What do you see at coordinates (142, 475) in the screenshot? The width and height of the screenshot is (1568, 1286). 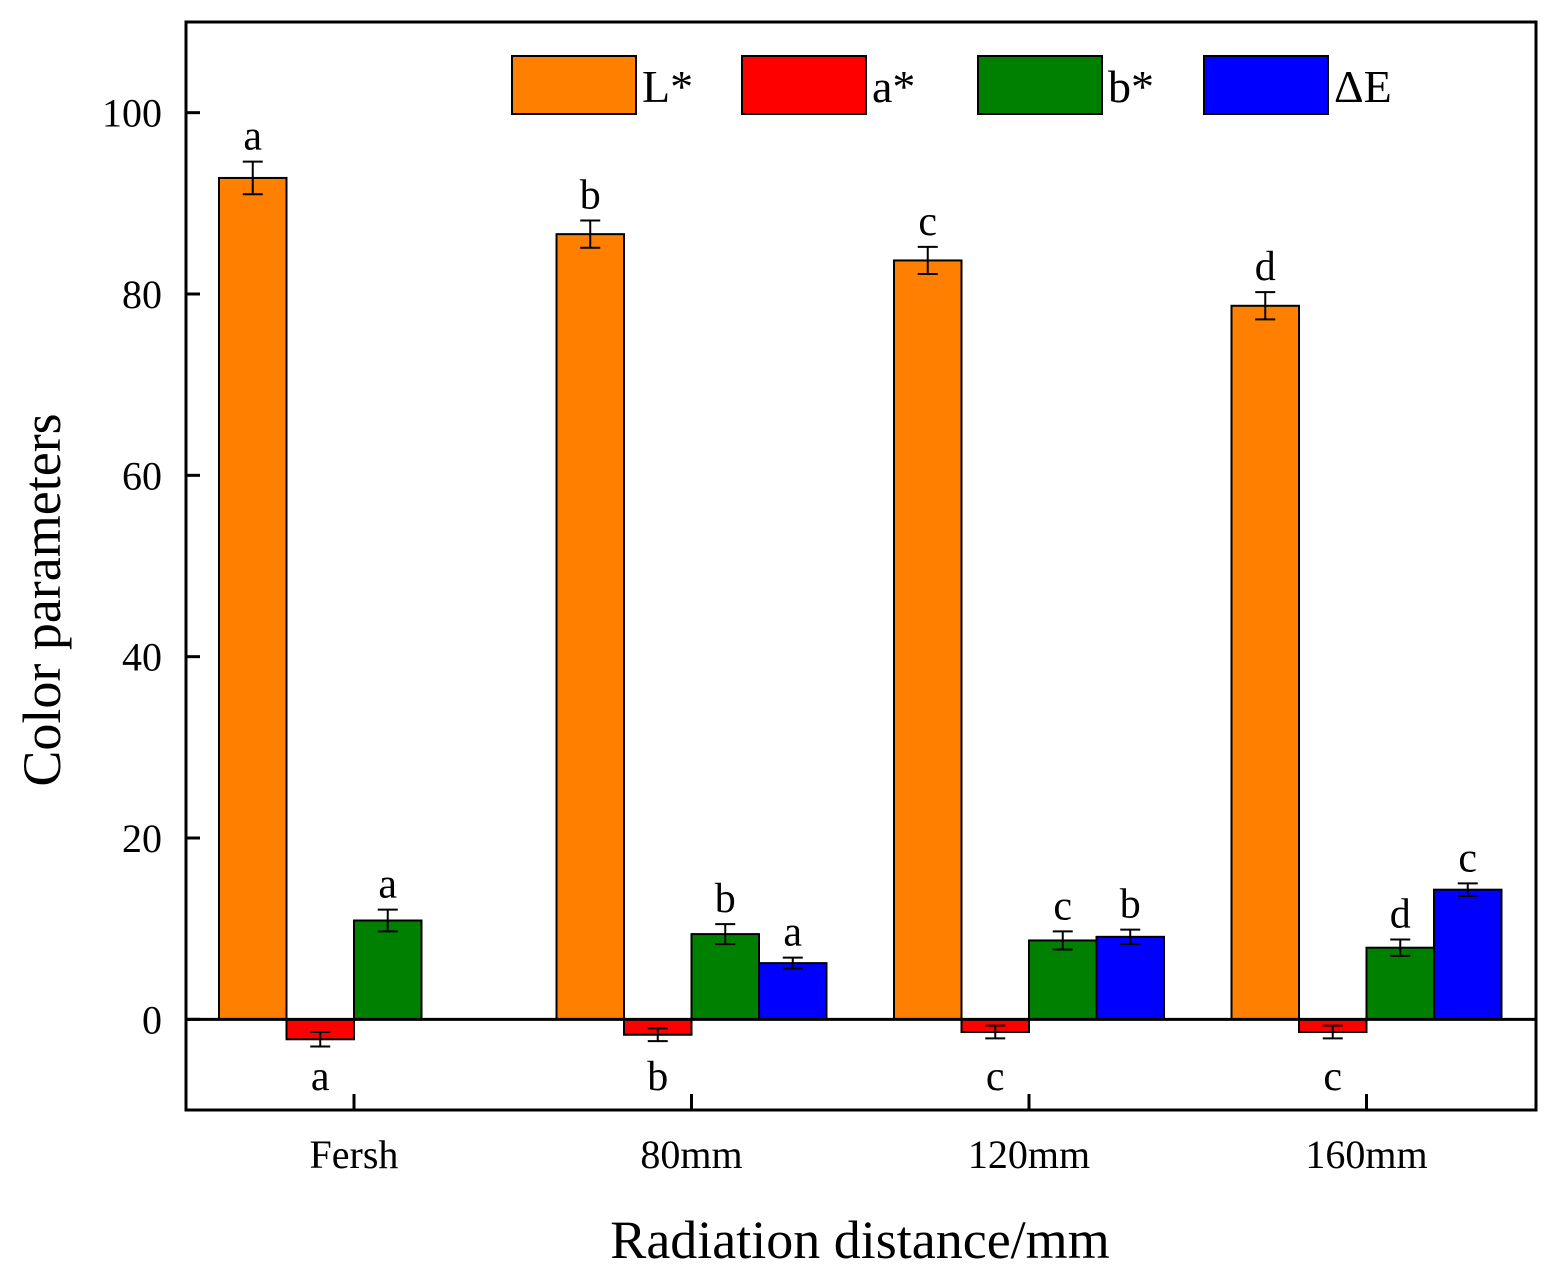 I see `y-tick-label: 60` at bounding box center [142, 475].